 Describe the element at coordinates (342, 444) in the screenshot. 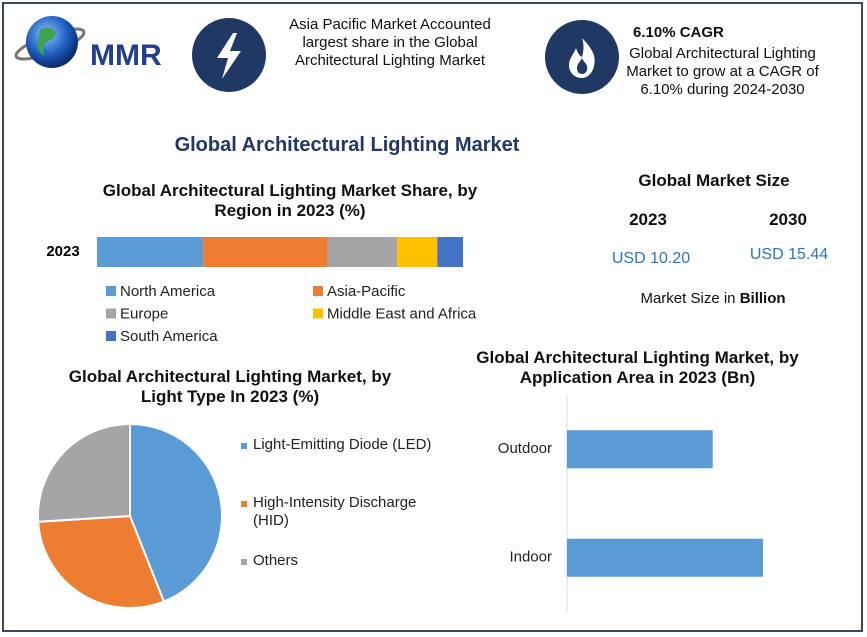

I see `legend-label: Light-Emitting Diode (LED)` at that location.